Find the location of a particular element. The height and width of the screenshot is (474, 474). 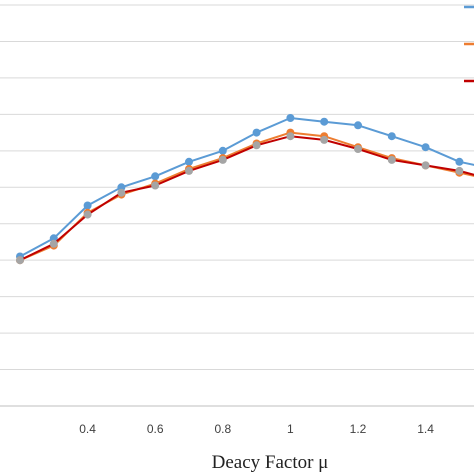

legend is located at coordinates (469, 44).